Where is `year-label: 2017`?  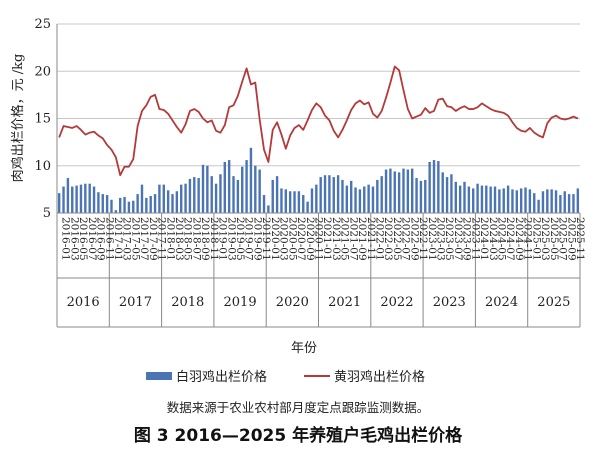
year-label: 2017 is located at coordinates (135, 302).